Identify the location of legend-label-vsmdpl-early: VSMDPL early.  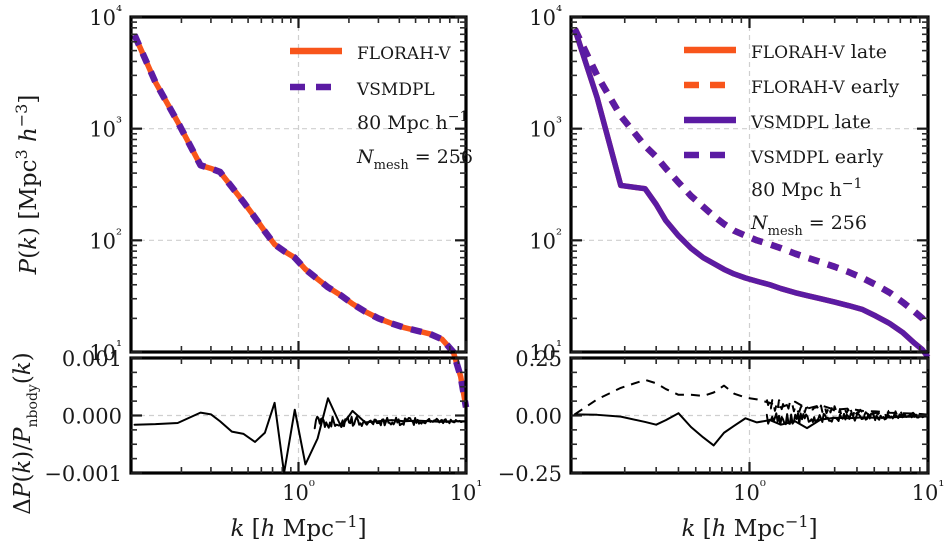
(816, 157).